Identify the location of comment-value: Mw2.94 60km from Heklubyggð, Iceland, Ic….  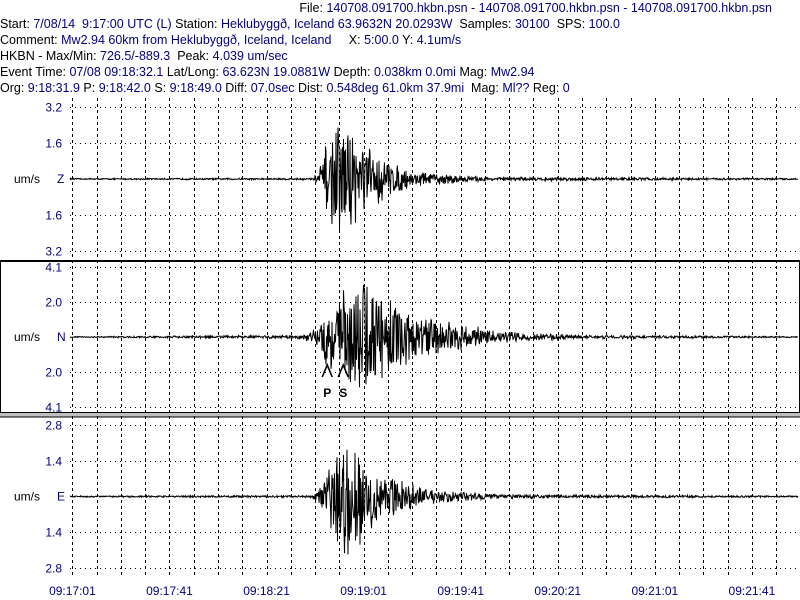
(196, 40).